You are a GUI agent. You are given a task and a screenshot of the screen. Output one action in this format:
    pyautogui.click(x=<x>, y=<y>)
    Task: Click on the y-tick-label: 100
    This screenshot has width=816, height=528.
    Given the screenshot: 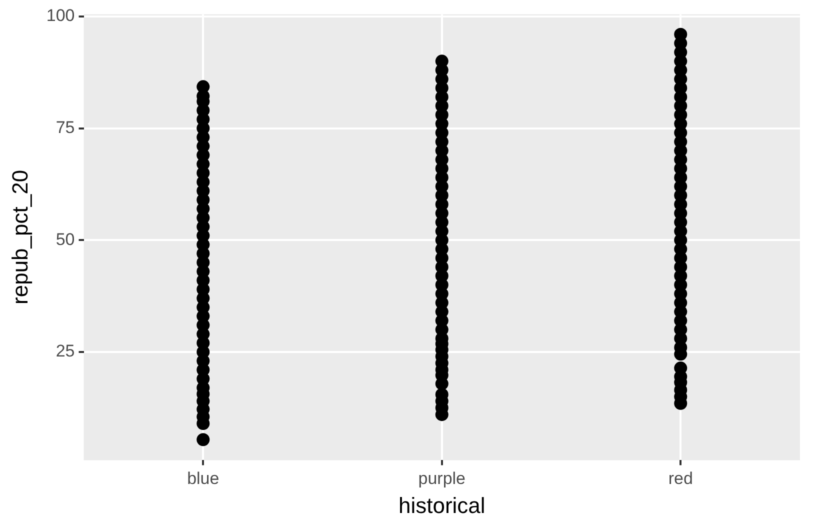 What is the action you would take?
    pyautogui.click(x=60, y=16)
    